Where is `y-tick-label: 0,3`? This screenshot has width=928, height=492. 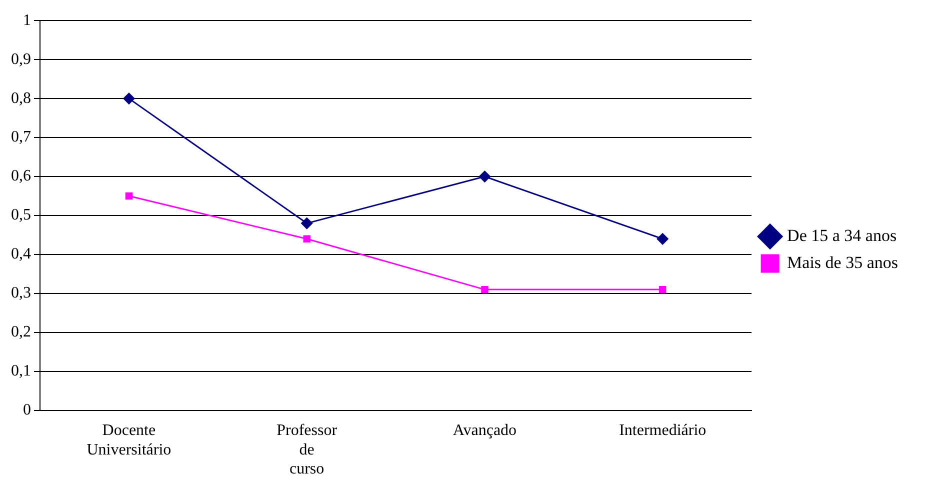
y-tick-label: 0,3 is located at coordinates (21, 293).